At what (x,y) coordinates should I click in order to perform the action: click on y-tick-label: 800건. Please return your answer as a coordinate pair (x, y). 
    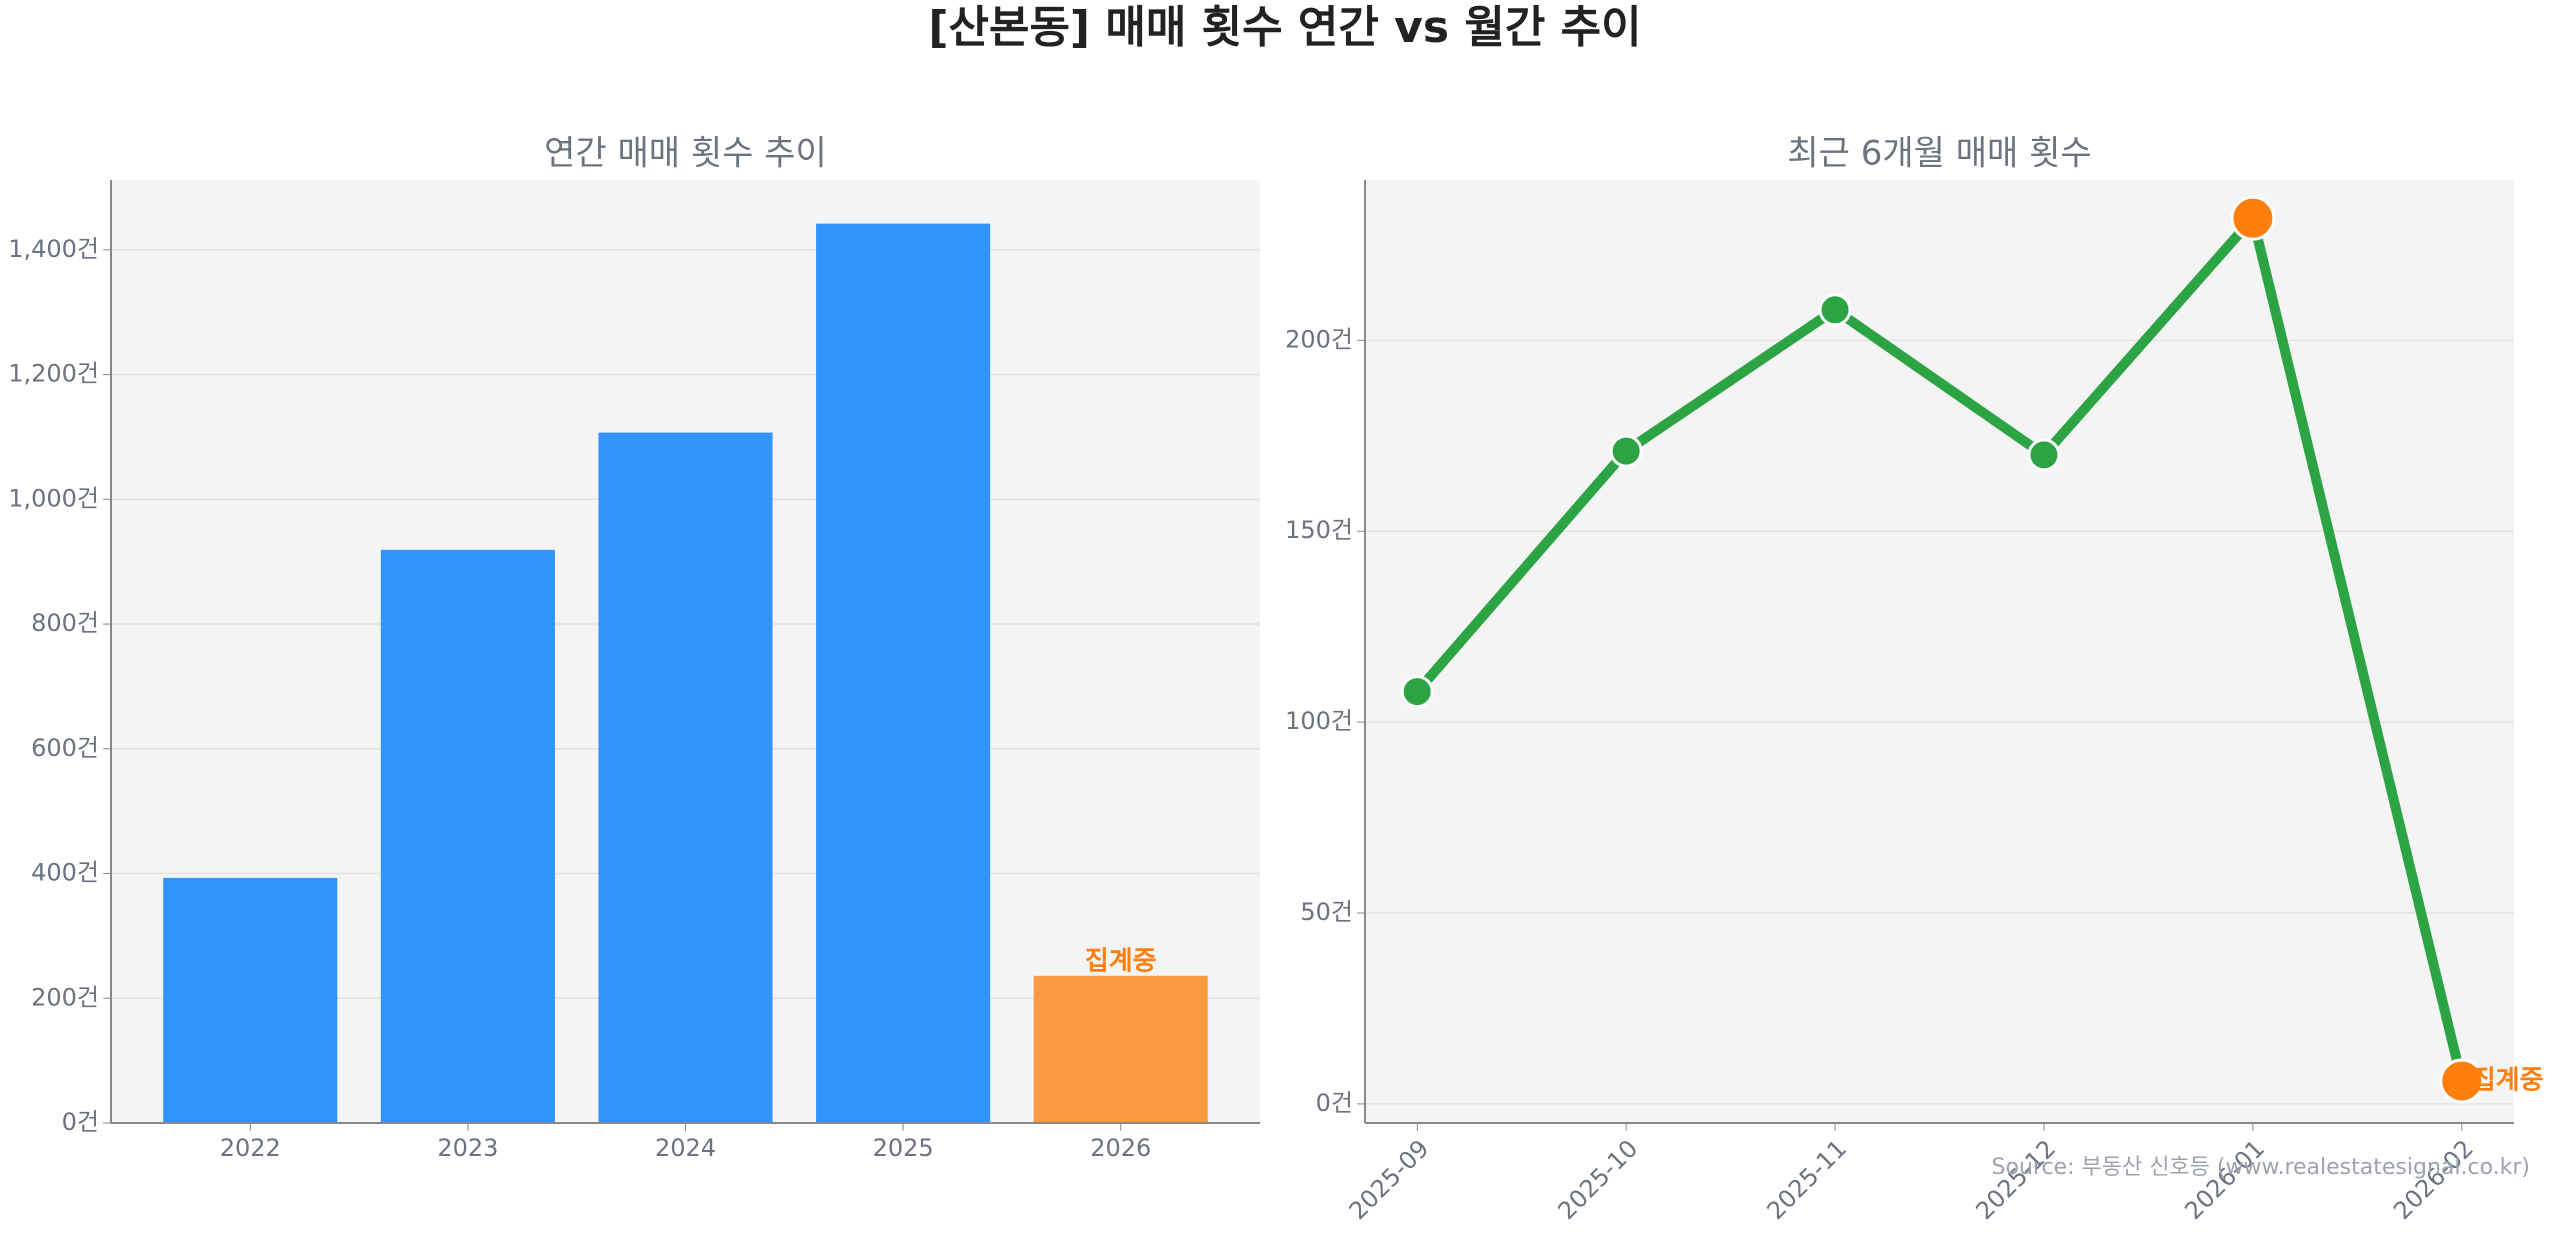
    Looking at the image, I should click on (65, 623).